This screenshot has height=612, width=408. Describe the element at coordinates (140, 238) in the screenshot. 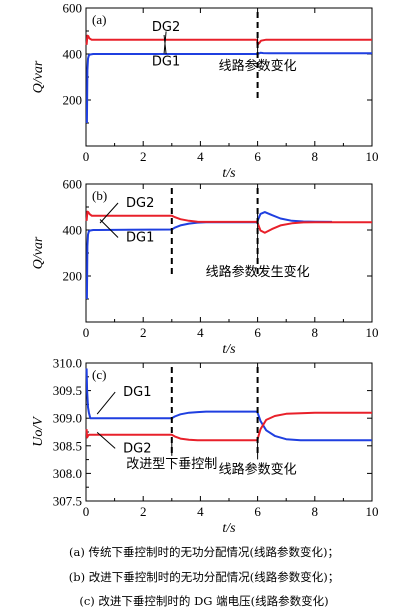

I see `annotation-b-1: DG1` at that location.